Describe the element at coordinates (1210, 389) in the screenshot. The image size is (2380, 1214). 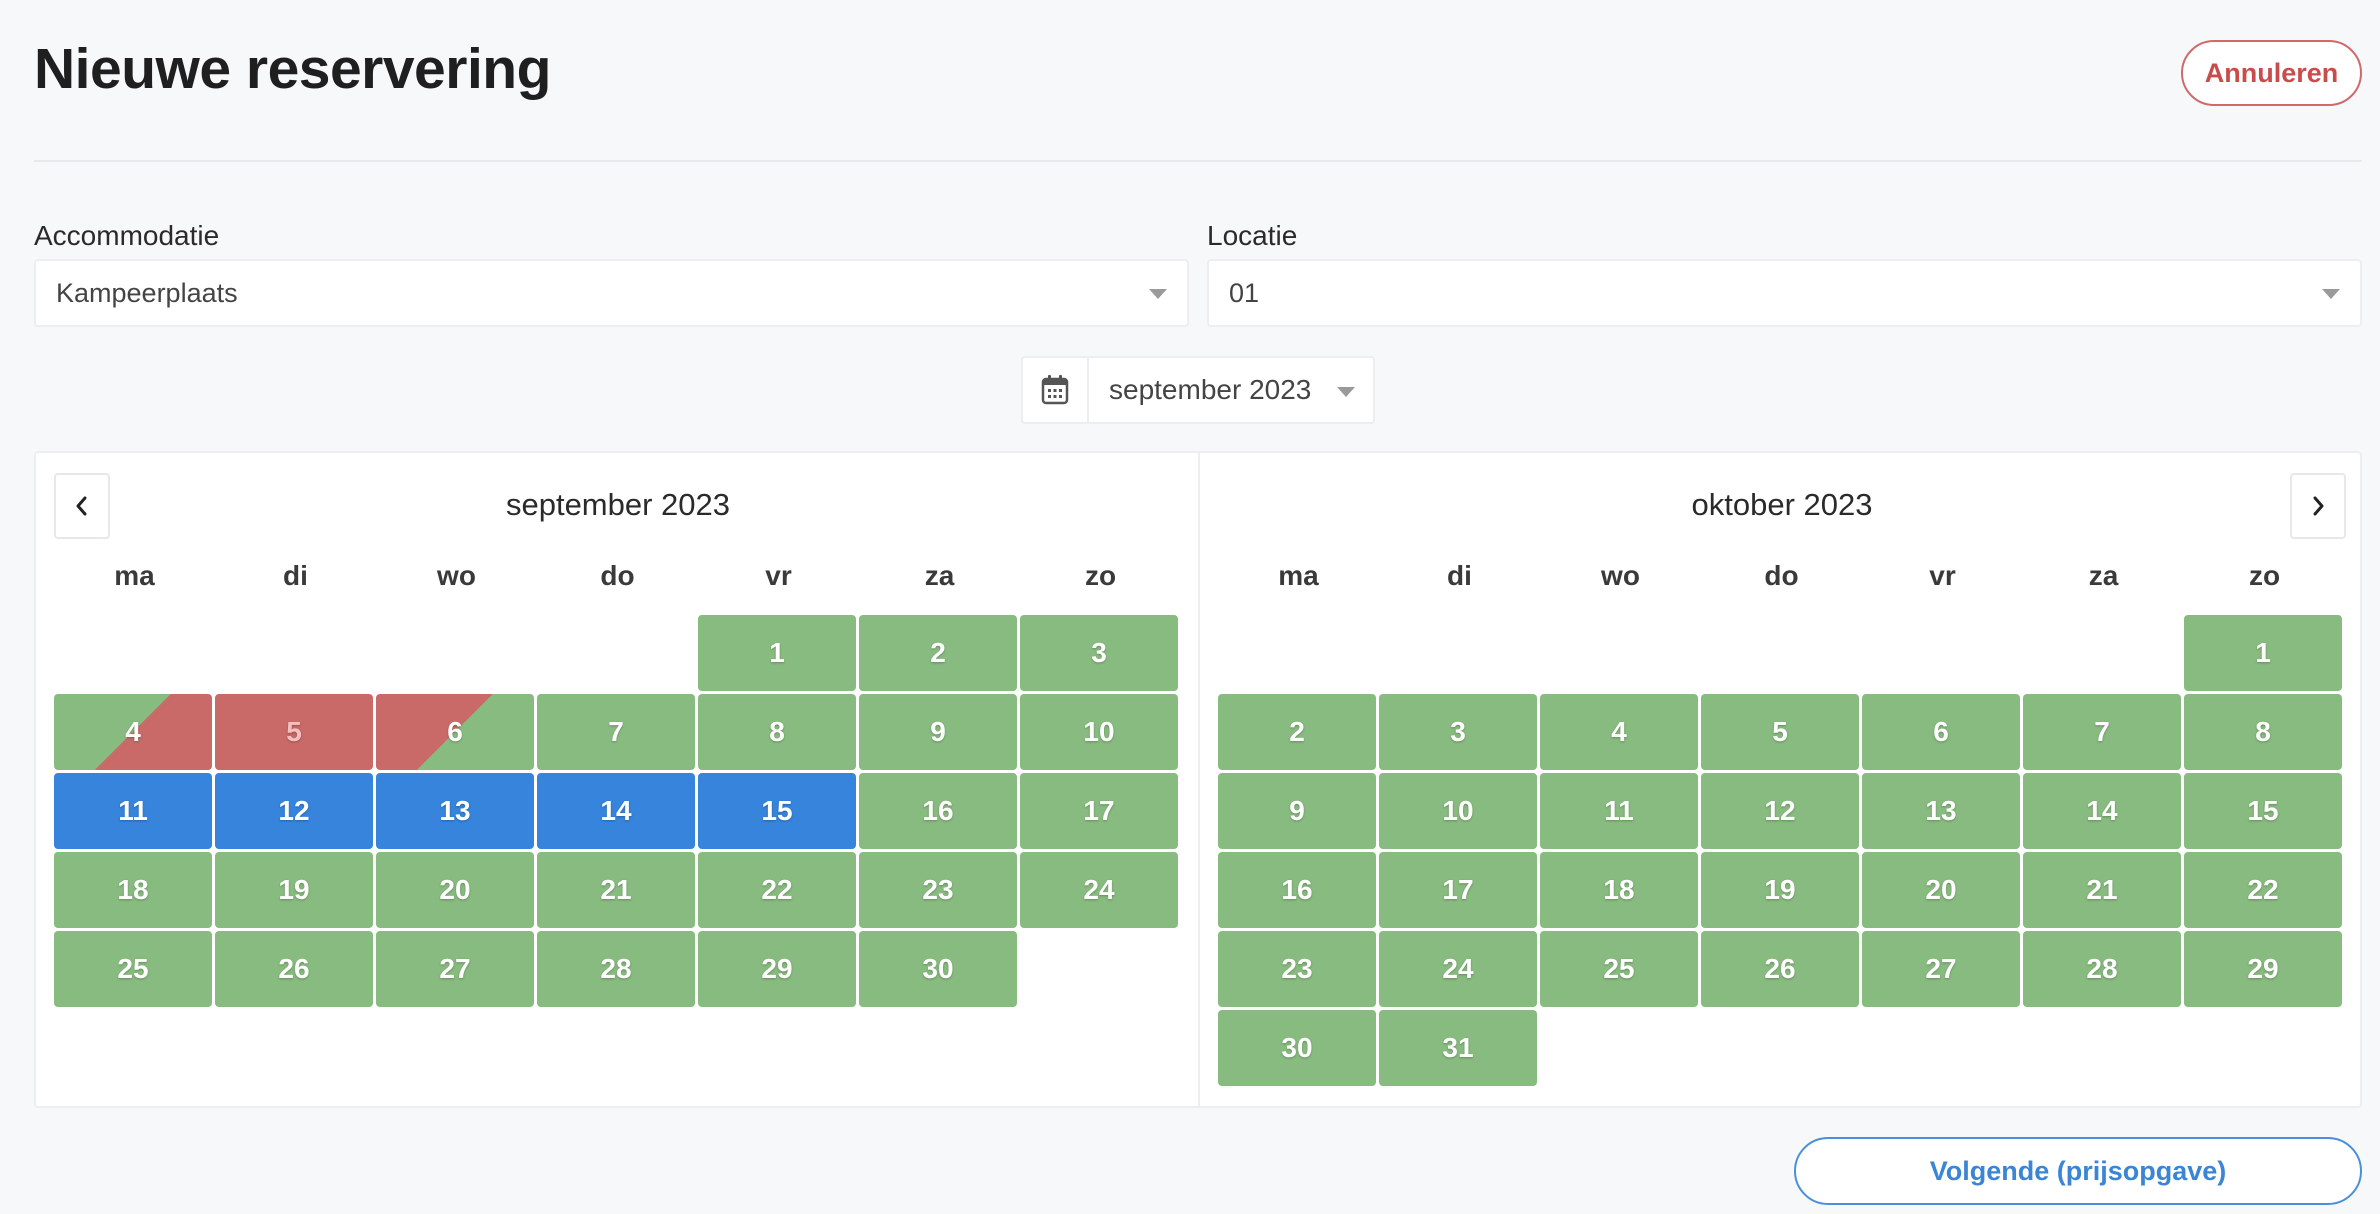
I see `month-picker-value: september 2023` at that location.